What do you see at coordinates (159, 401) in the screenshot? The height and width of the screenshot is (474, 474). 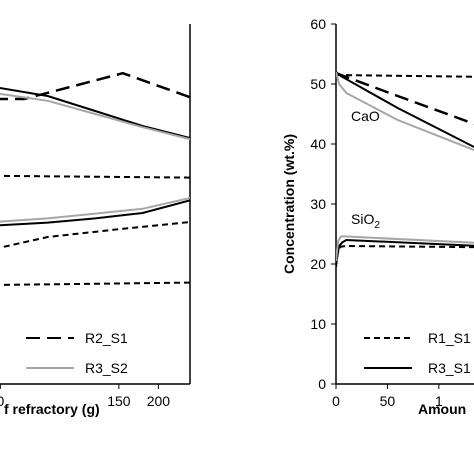 I see `x-tick-label: 200` at bounding box center [159, 401].